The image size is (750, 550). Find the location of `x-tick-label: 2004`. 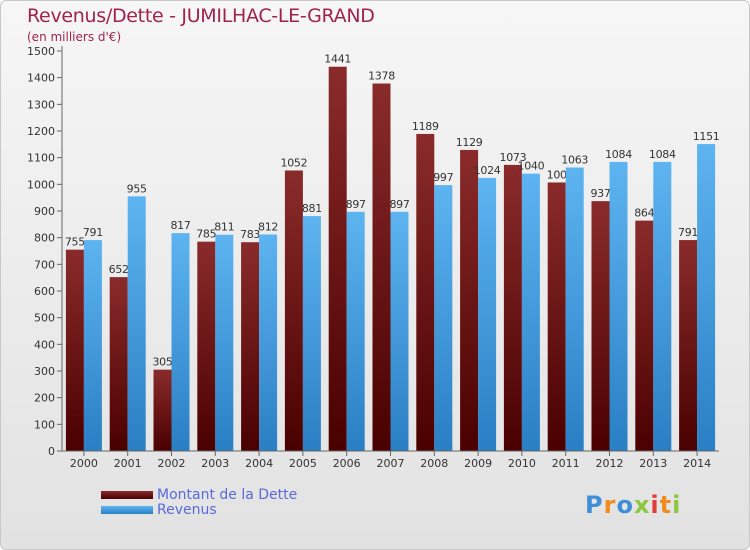

x-tick-label: 2004 is located at coordinates (259, 463).